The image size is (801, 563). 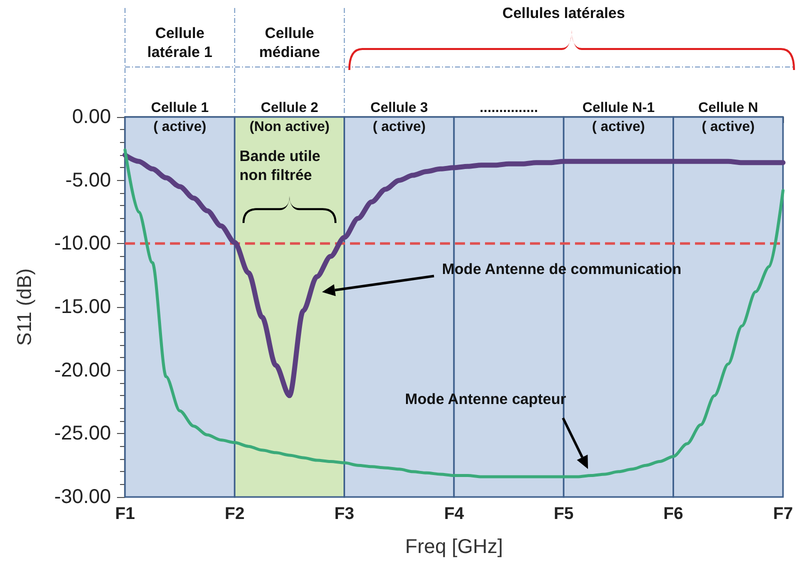 What do you see at coordinates (673, 513) in the screenshot?
I see `x-tick-label: F6` at bounding box center [673, 513].